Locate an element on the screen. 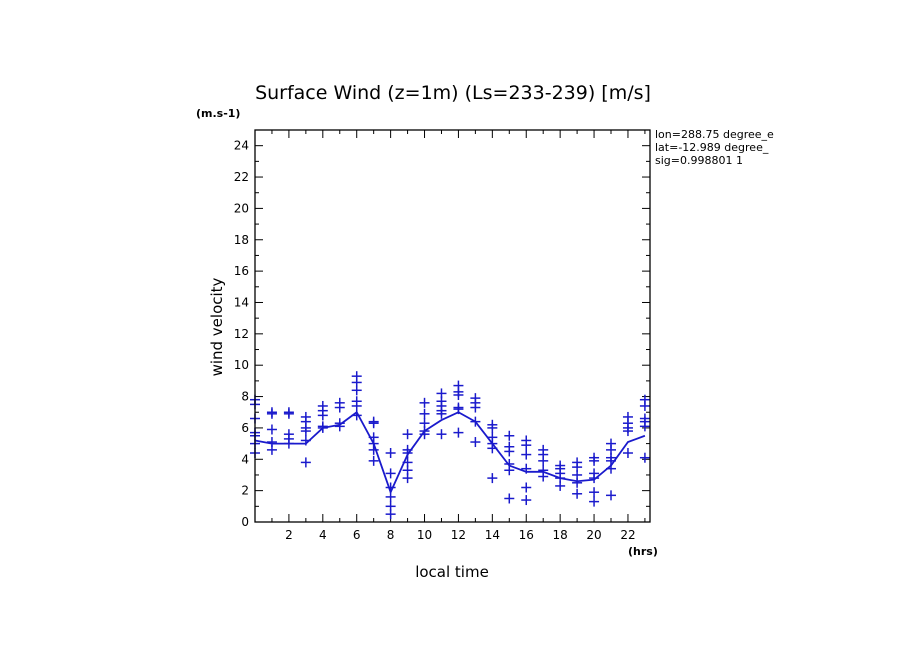  x-axis-label: local time is located at coordinates (452, 572).